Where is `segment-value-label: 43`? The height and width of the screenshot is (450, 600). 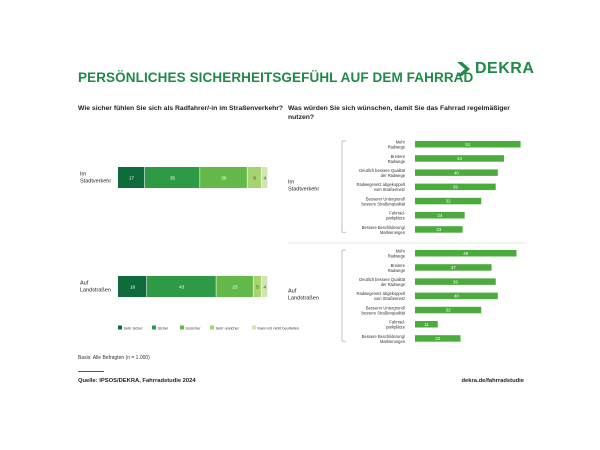 segment-value-label: 43 is located at coordinates (182, 286).